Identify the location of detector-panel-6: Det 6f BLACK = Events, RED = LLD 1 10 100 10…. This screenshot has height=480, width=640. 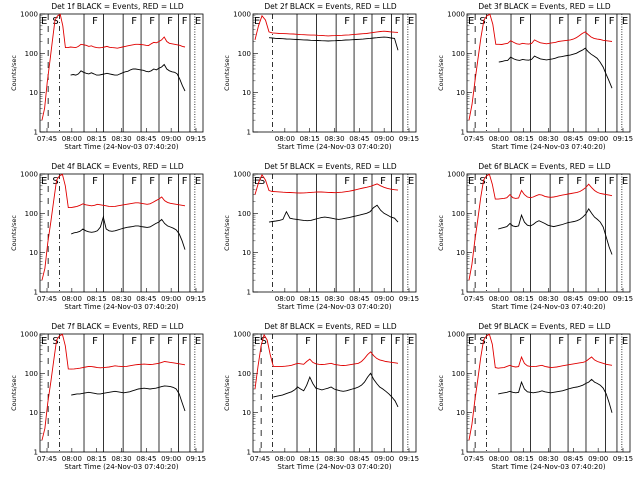
(535, 236).